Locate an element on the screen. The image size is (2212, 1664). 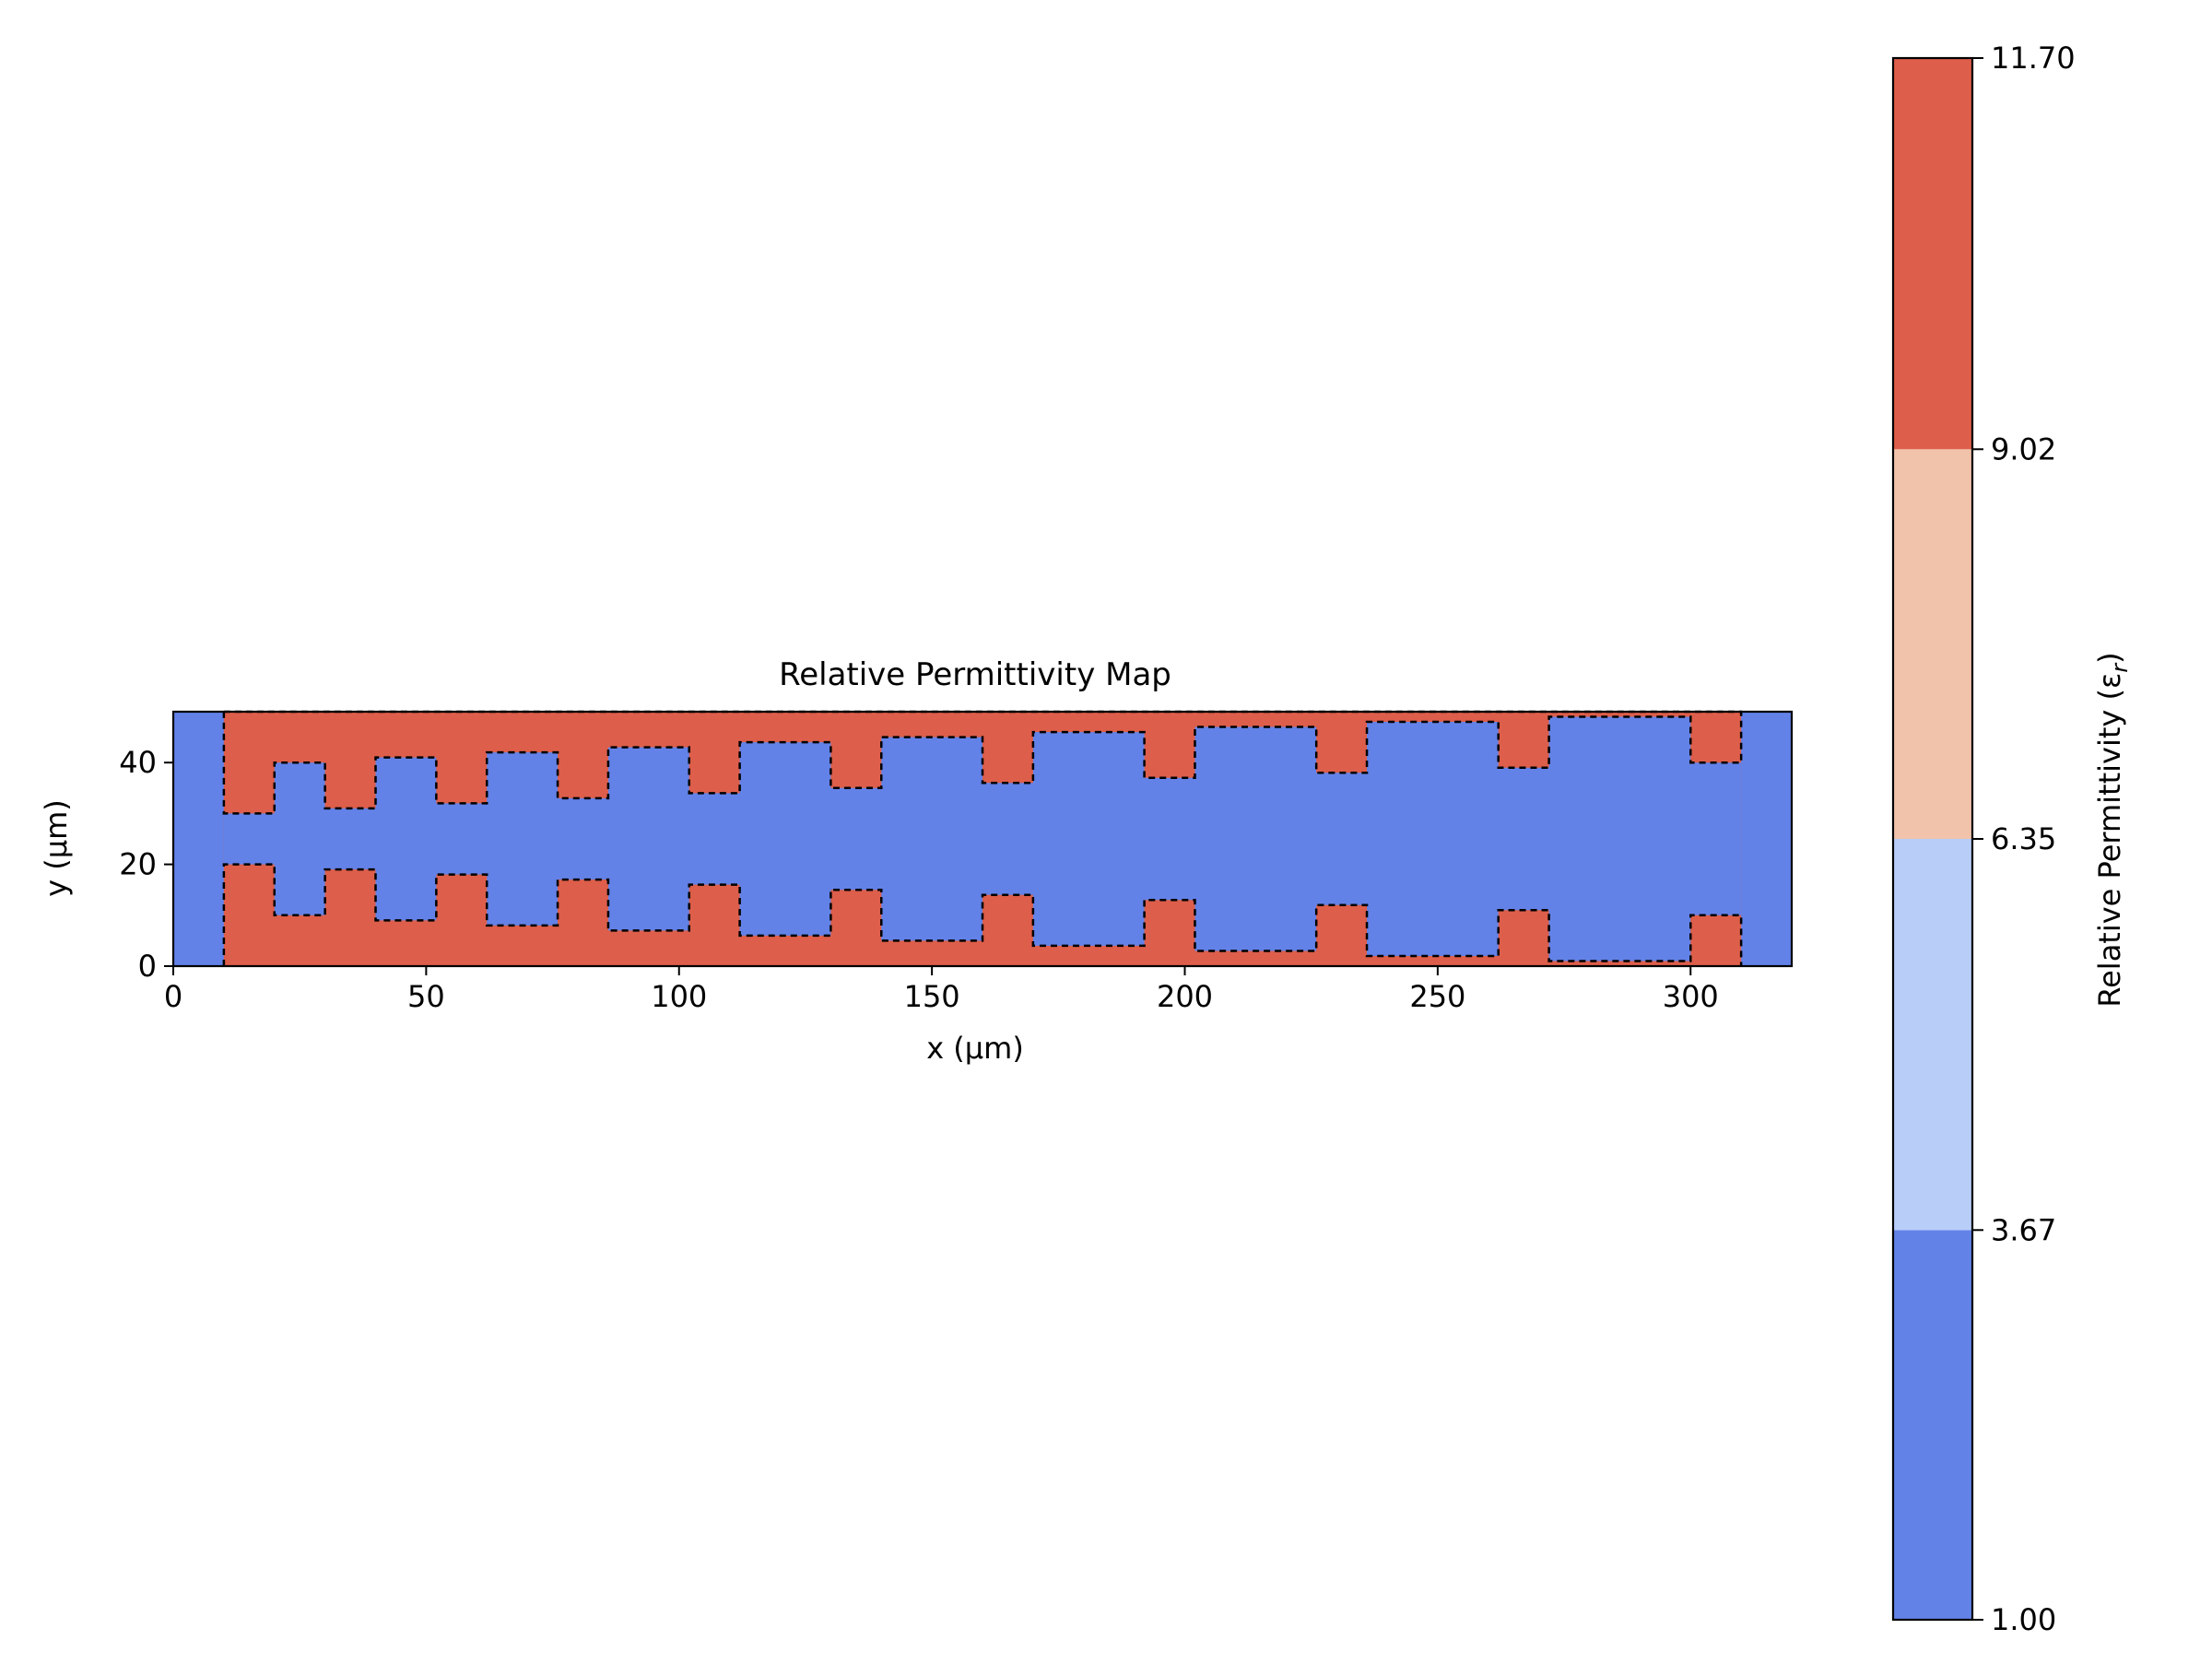
colorbar-tick-label: 3.67 is located at coordinates (2023, 1229).